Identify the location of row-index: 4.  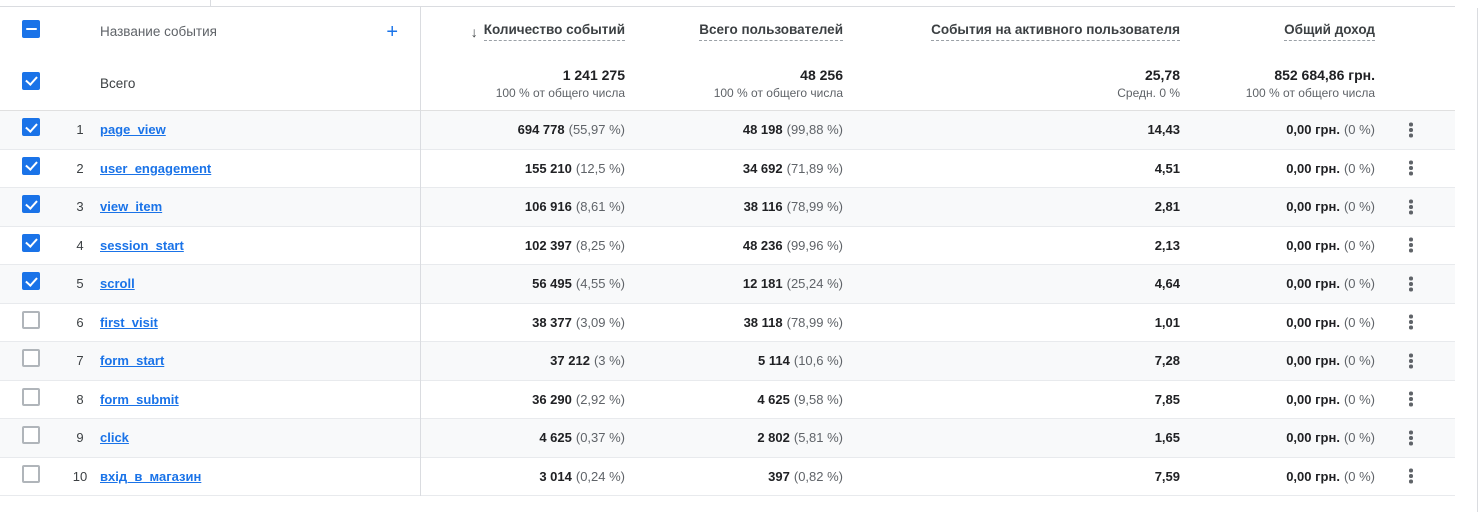
(80, 245).